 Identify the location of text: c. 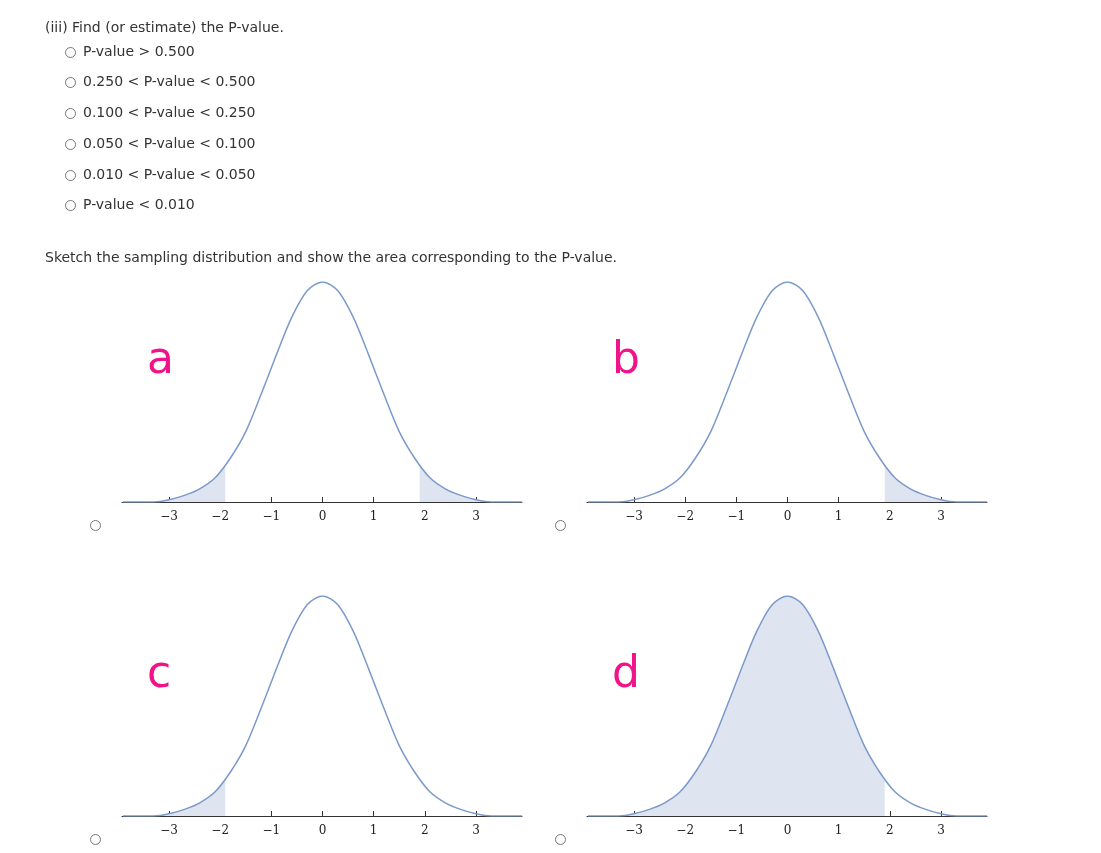
(159, 671).